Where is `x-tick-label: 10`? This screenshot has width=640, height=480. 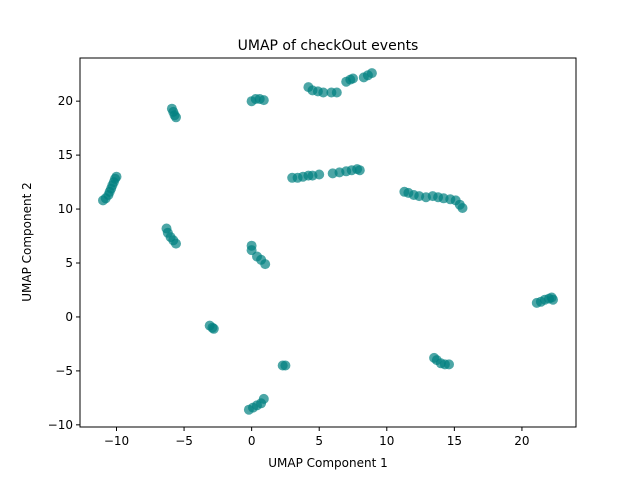 x-tick-label: 10 is located at coordinates (386, 441).